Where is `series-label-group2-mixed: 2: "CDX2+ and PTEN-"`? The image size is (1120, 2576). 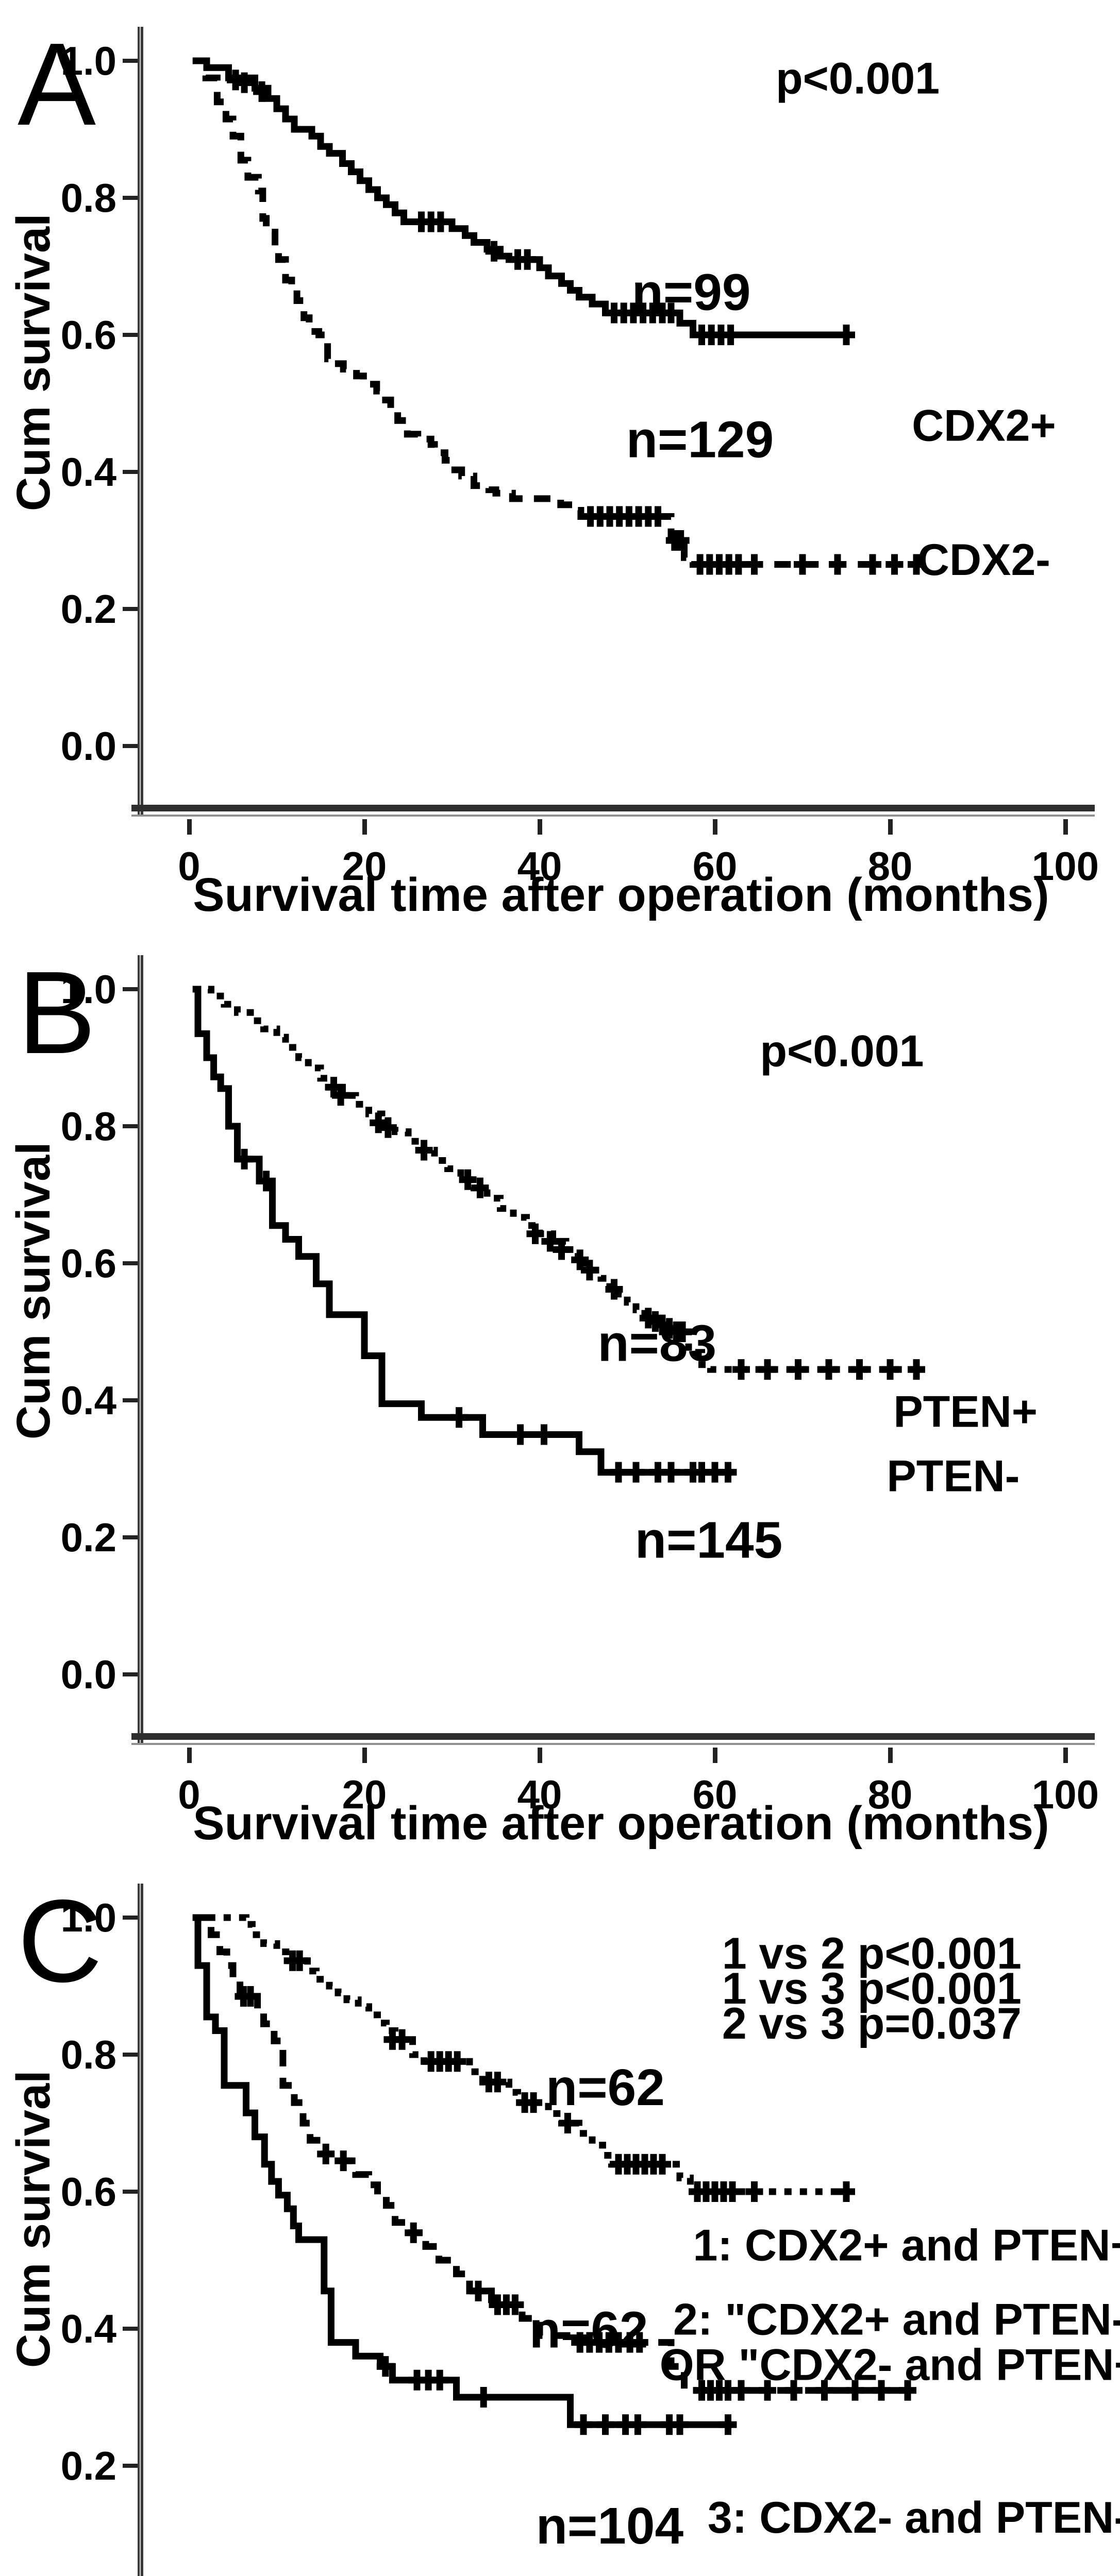 series-label-group2-mixed: 2: "CDX2+ and PTEN-" is located at coordinates (896, 2319).